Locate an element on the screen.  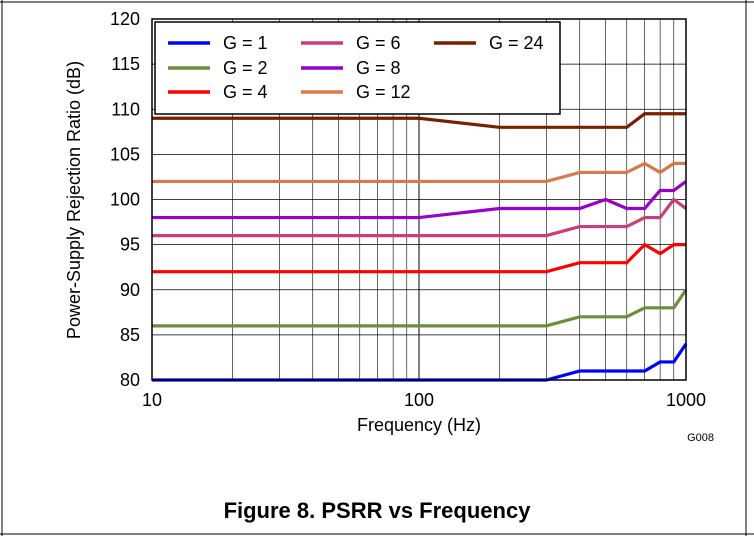
legend-label: G = 24 is located at coordinates (516, 43).